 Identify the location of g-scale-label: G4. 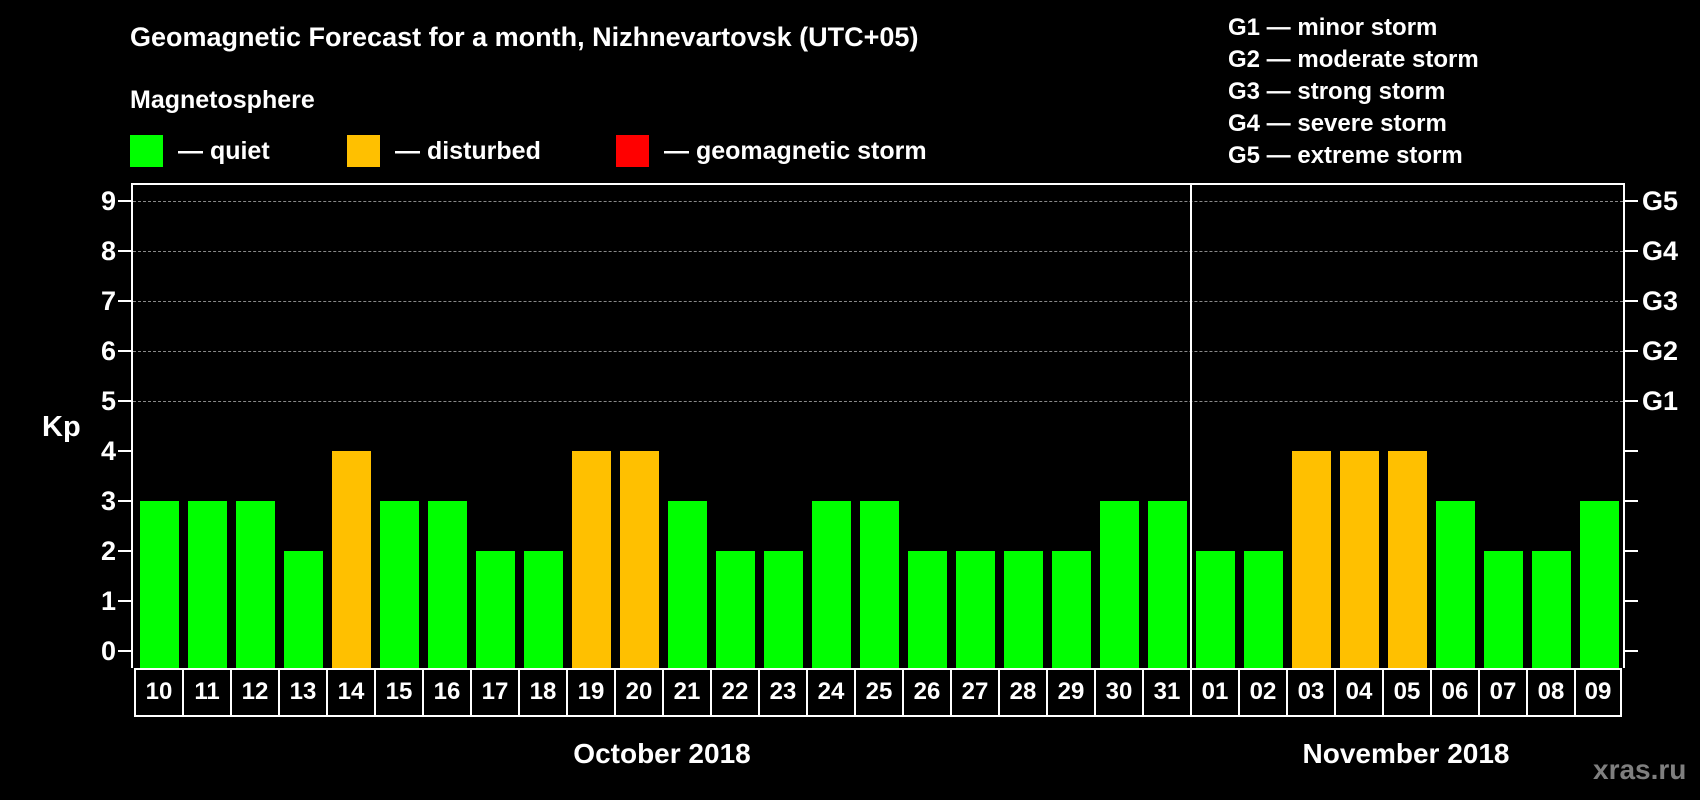
(1660, 251).